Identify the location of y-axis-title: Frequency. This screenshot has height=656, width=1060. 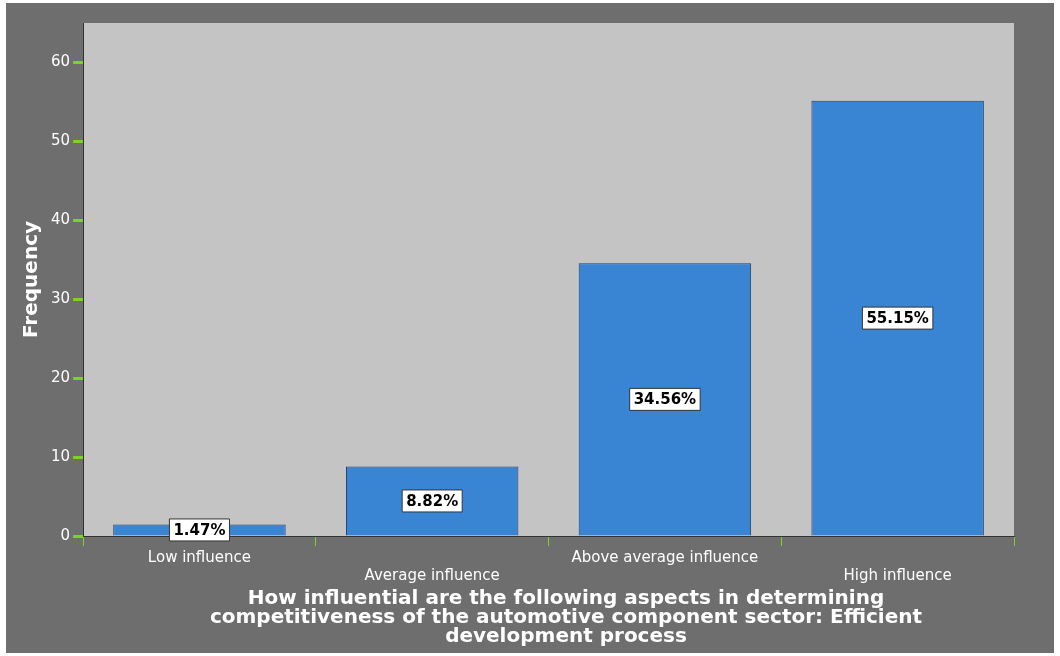
(30, 279).